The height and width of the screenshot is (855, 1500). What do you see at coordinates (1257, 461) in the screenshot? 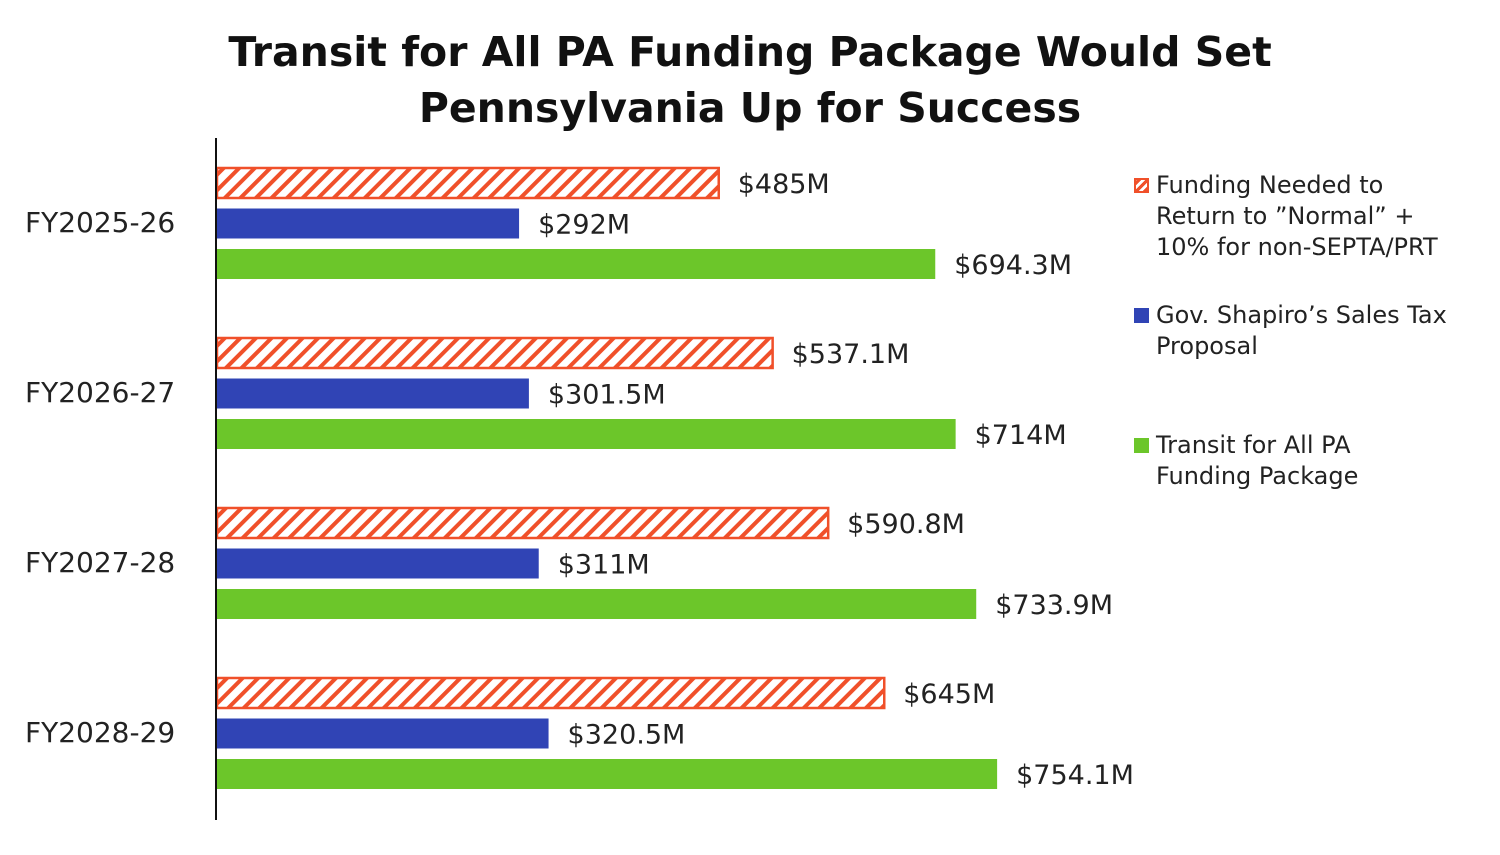
I see `legend-label: Transit for All PA Funding Package` at bounding box center [1257, 461].